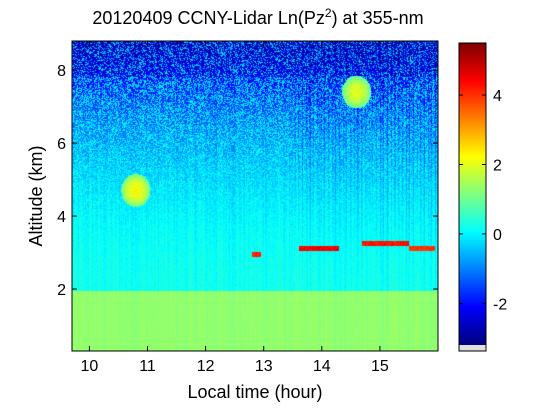 The width and height of the screenshot is (560, 408). What do you see at coordinates (264, 366) in the screenshot?
I see `x-tick-label: 13` at bounding box center [264, 366].